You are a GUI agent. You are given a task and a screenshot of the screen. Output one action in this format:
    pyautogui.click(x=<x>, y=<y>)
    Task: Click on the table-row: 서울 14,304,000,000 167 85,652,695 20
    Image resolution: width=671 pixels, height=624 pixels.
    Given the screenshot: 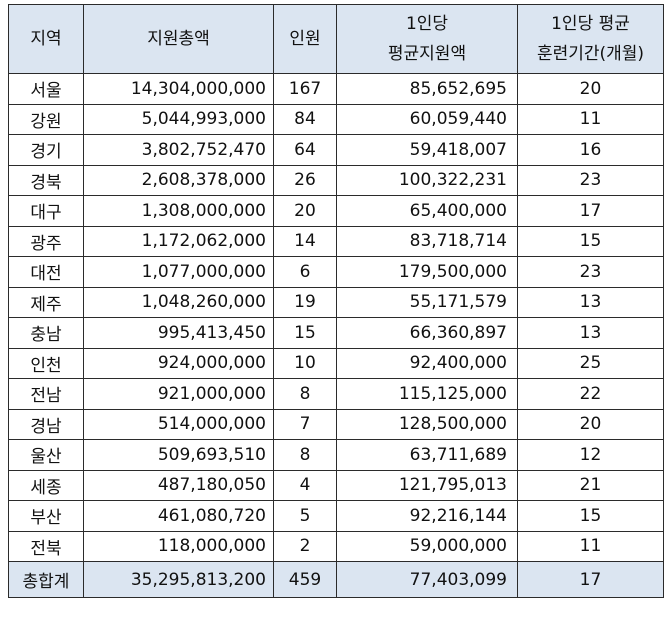 What is the action you would take?
    pyautogui.click(x=336, y=89)
    